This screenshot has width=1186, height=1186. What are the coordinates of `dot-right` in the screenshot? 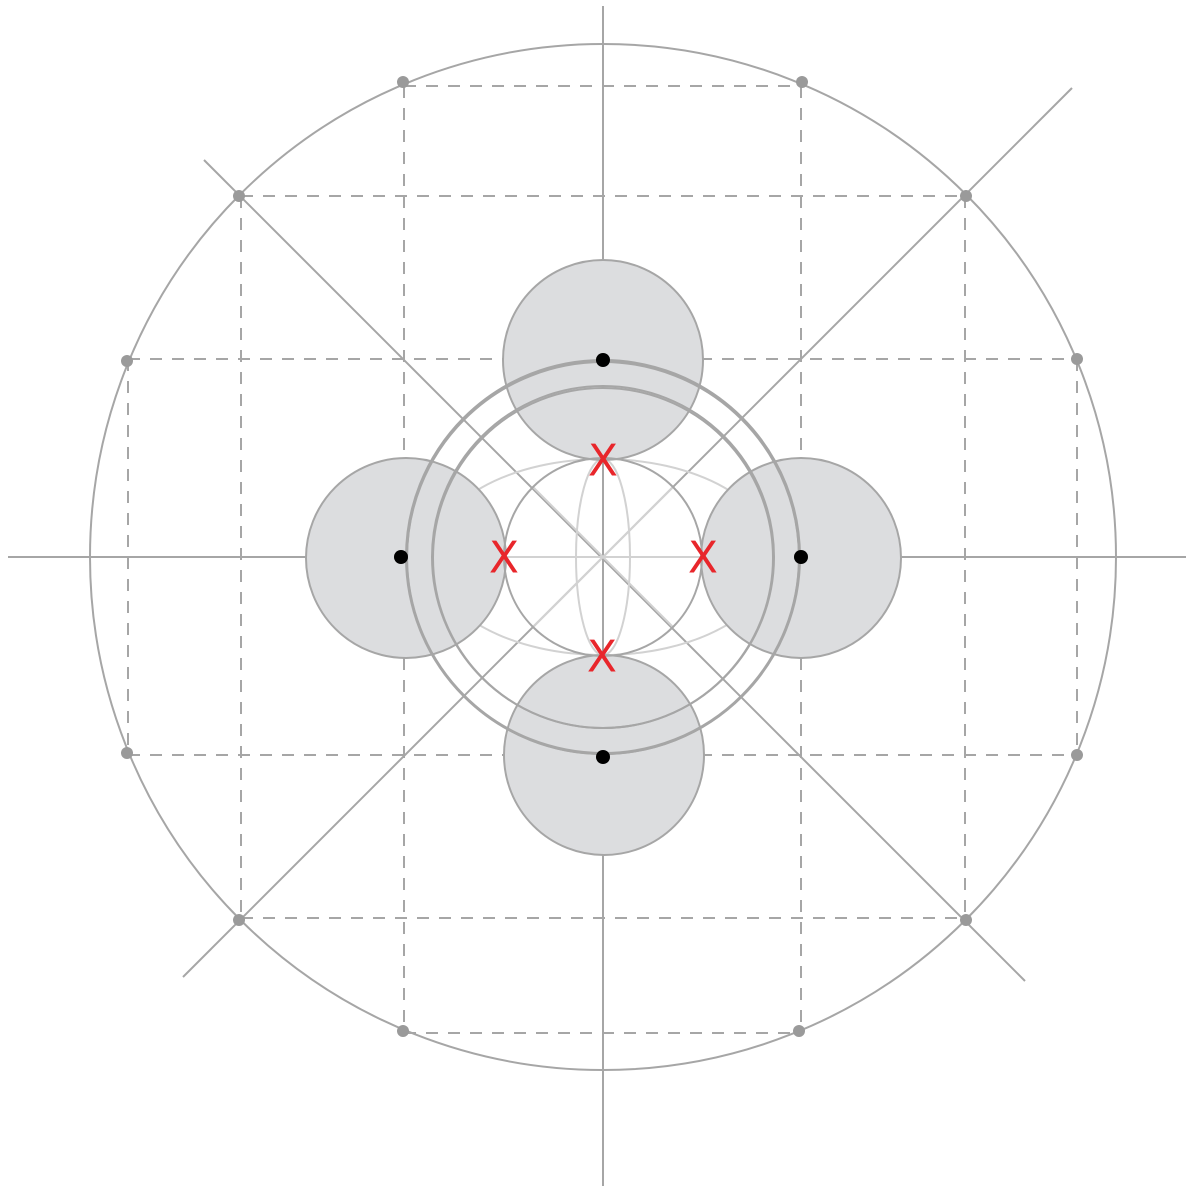 It's located at (801, 557).